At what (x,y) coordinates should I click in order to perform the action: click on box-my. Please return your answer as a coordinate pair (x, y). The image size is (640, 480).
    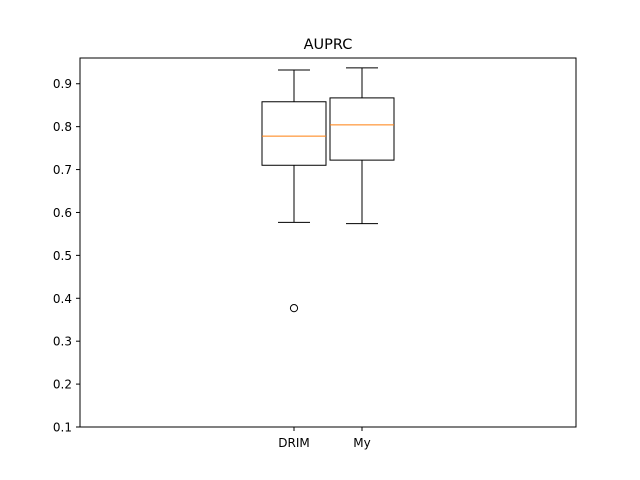
    Looking at the image, I should click on (362, 129).